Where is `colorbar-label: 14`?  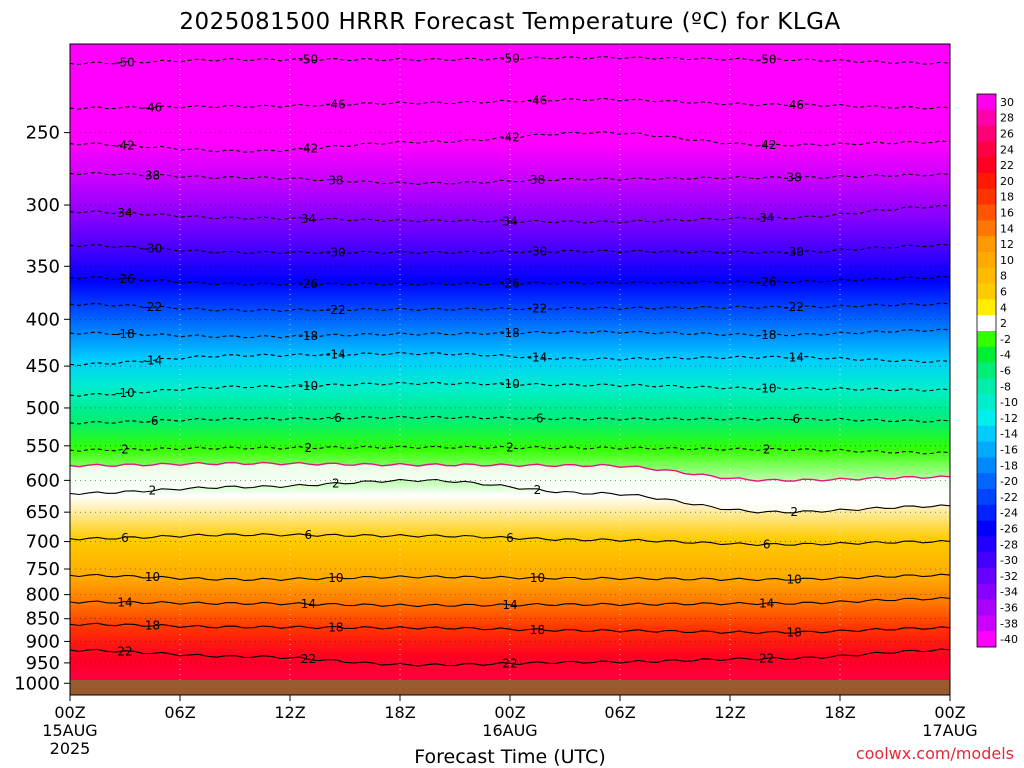
colorbar-label: 14 is located at coordinates (1007, 228).